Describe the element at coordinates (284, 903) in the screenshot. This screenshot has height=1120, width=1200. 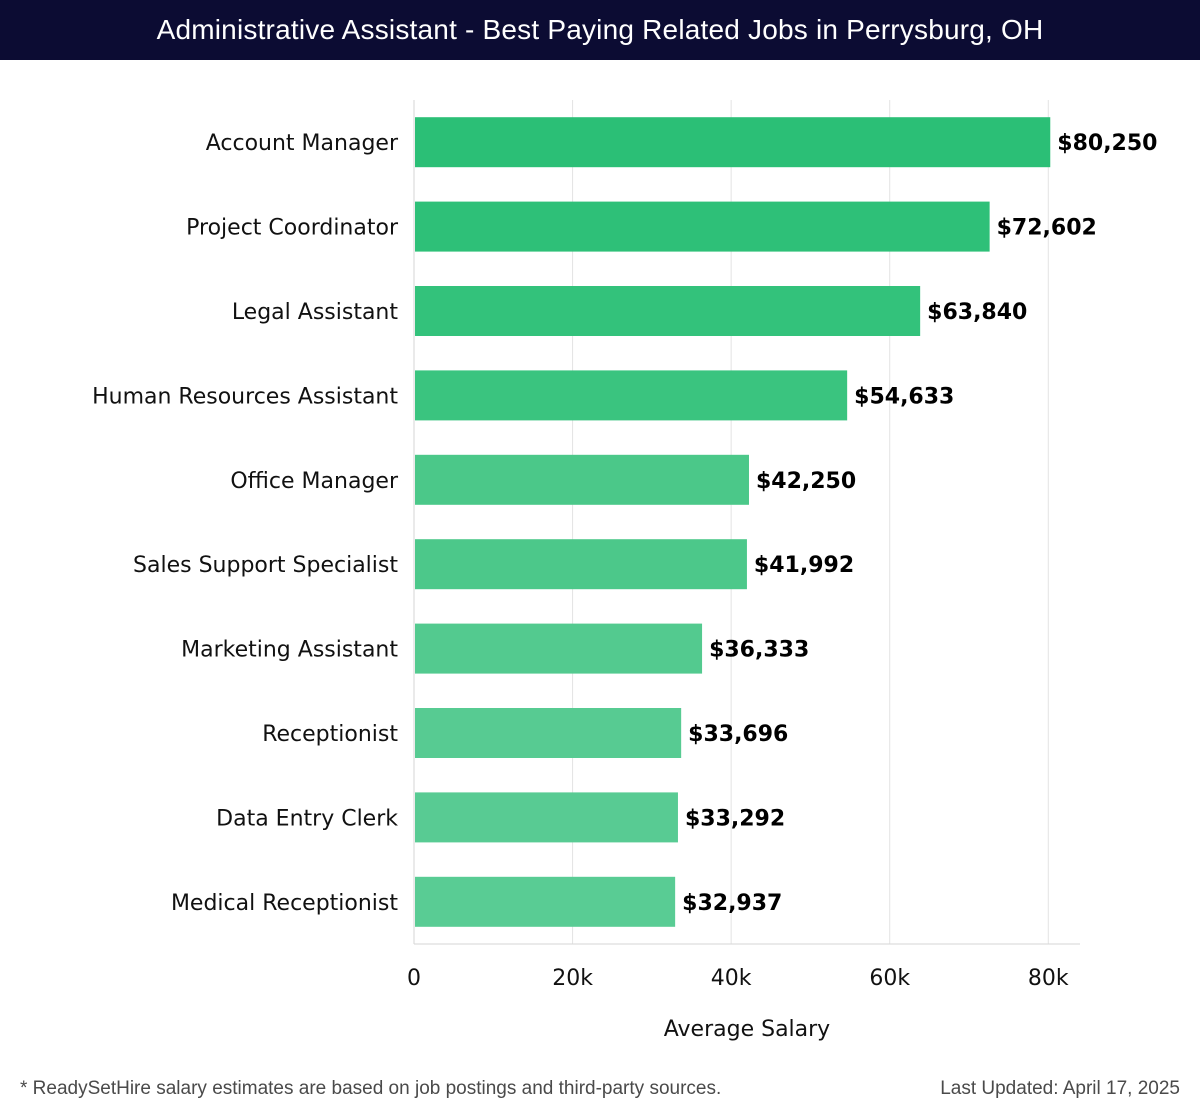
I see `category-label: Medical Receptionist` at that location.